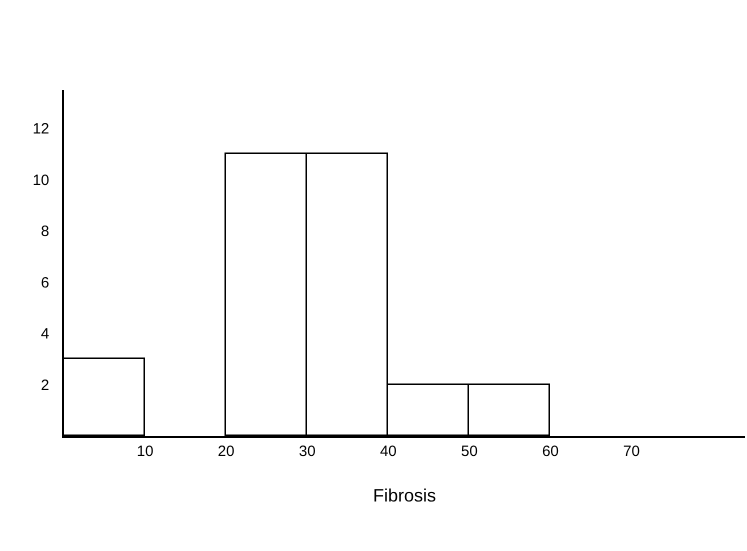 Image resolution: width=747 pixels, height=551 pixels. I want to click on x-tick-label: 10, so click(145, 451).